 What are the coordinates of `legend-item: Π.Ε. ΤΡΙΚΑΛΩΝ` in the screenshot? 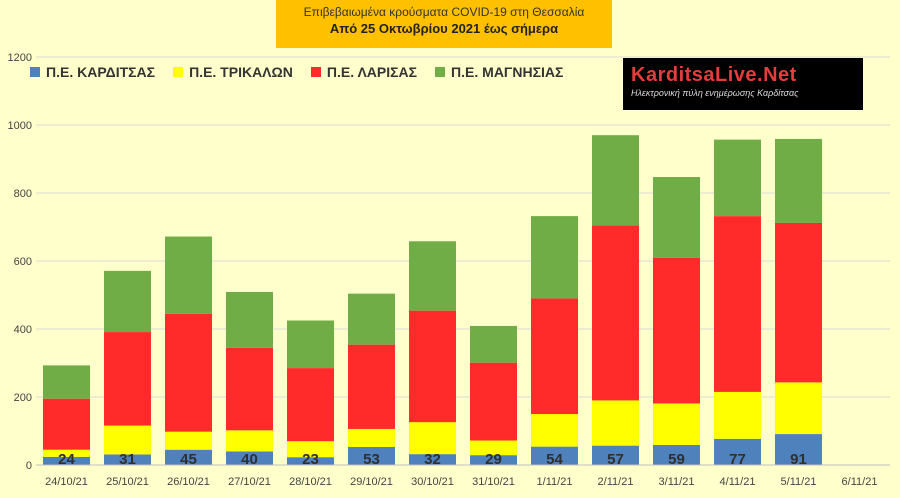 It's located at (233, 72).